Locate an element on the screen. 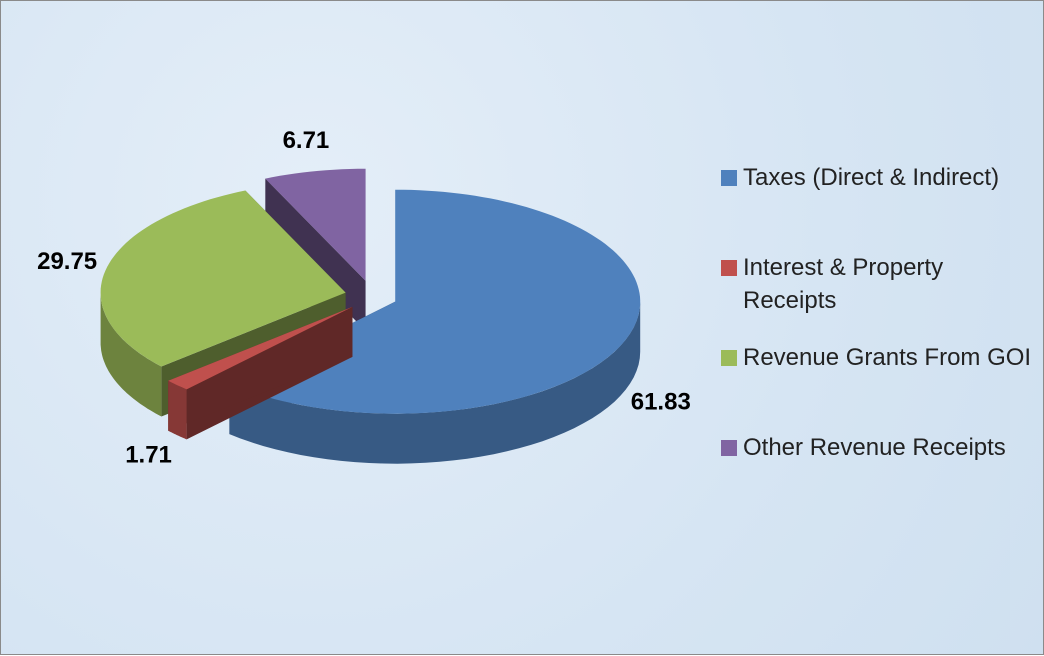 The height and width of the screenshot is (656, 1044). slice is located at coordinates (260, 373).